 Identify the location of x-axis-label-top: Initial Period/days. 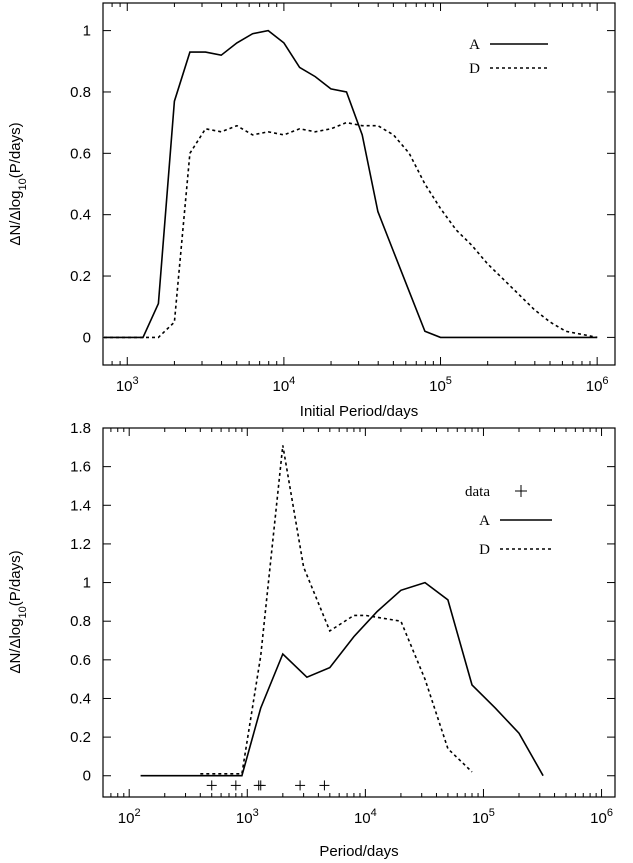
(359, 411).